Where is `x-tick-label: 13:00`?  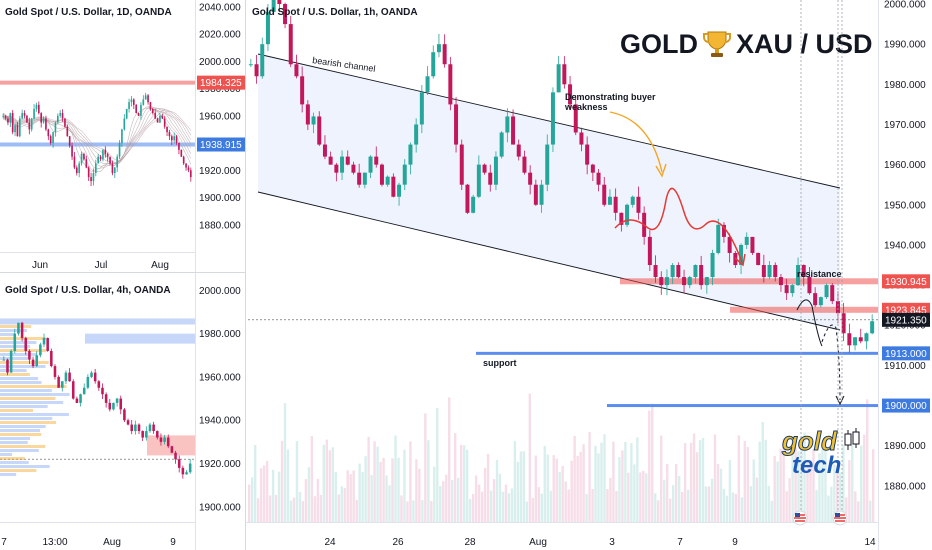
x-tick-label: 13:00 is located at coordinates (54, 542).